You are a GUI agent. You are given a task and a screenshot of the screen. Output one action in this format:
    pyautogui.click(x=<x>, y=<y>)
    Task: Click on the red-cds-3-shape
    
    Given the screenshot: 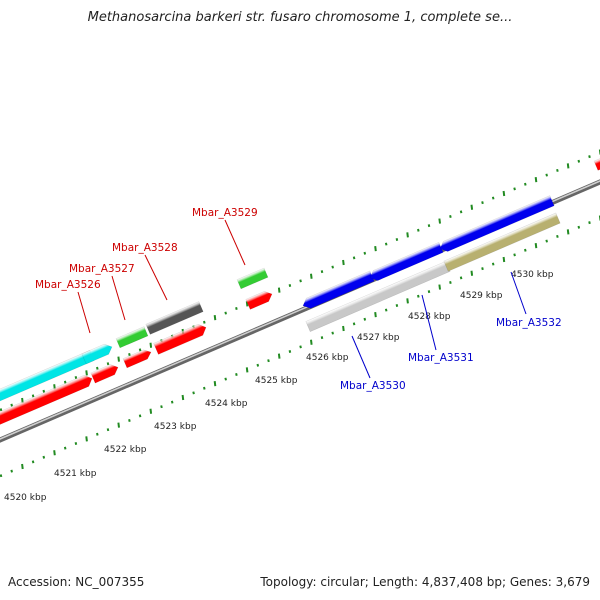 What is the action you would take?
    pyautogui.click(x=137, y=359)
    